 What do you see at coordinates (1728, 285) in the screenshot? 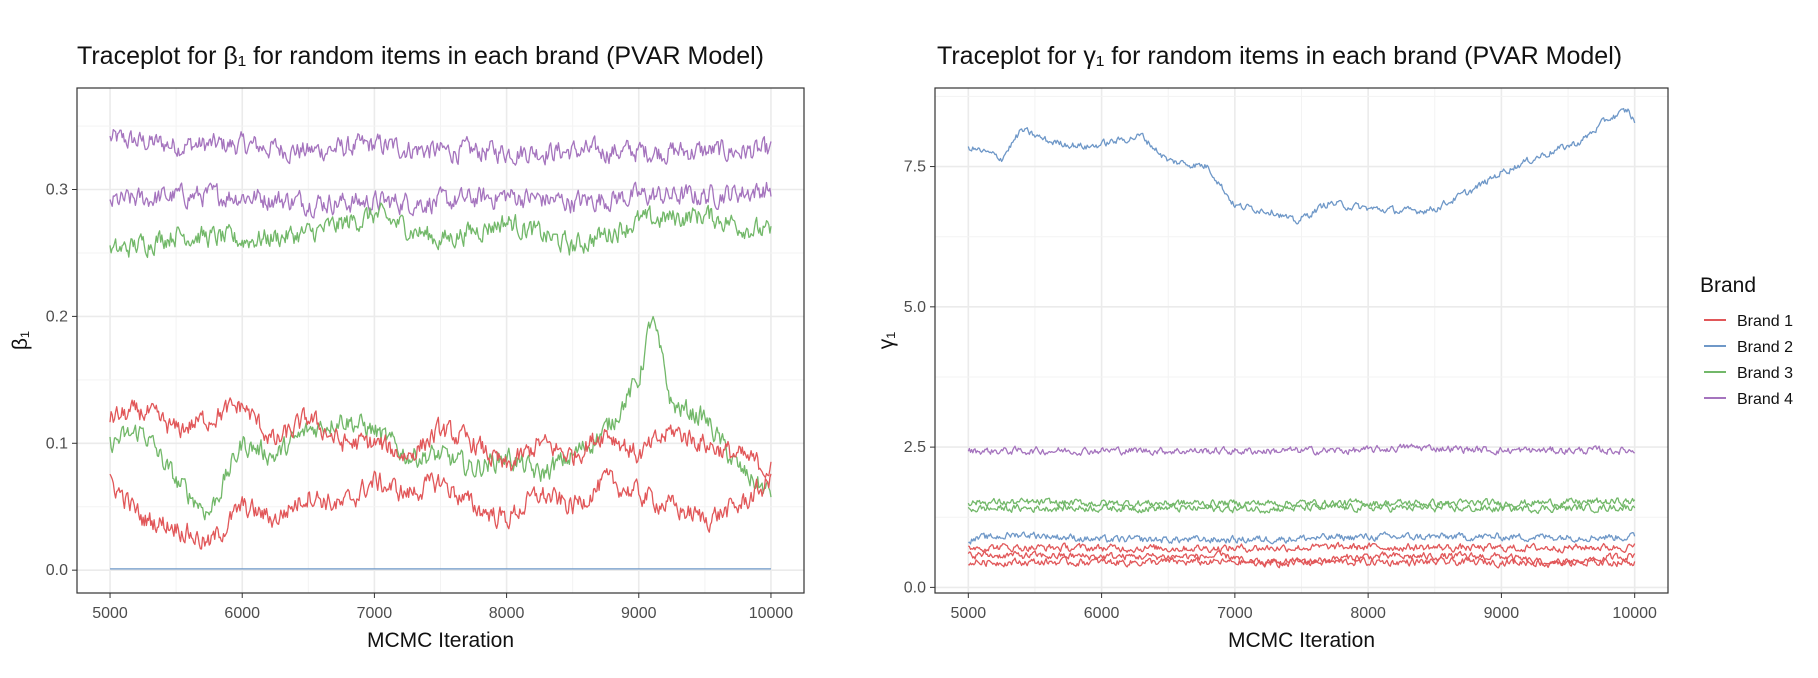
I see `legend-title: Brand` at bounding box center [1728, 285].